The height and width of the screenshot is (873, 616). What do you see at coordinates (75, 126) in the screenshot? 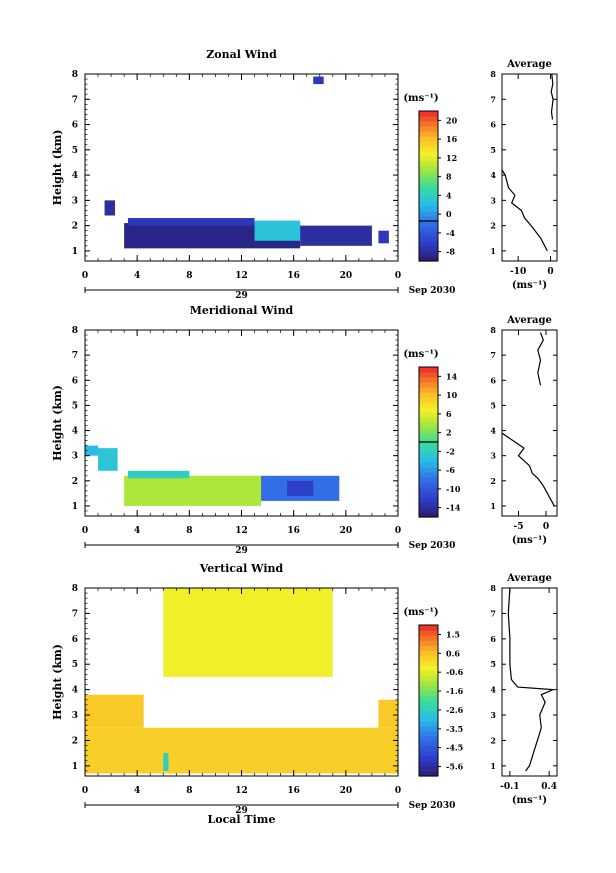
I see `y-tick-label: 6` at bounding box center [75, 126].